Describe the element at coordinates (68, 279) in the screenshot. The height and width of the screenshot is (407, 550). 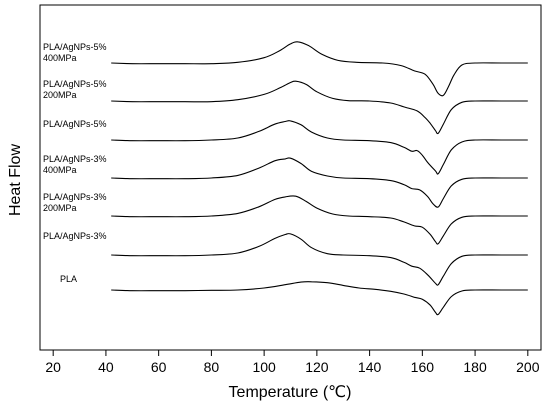
I see `series-label: PLA` at that location.